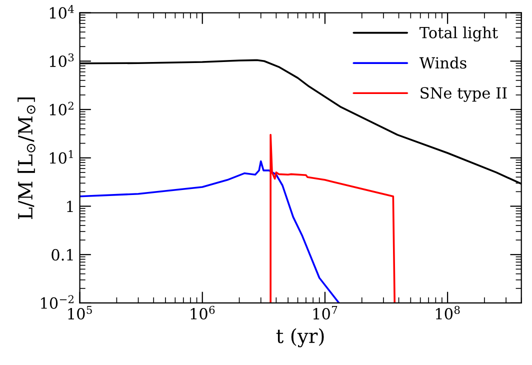 The height and width of the screenshot is (365, 532). I want to click on y-tick-label: 0.1, so click(62, 255).